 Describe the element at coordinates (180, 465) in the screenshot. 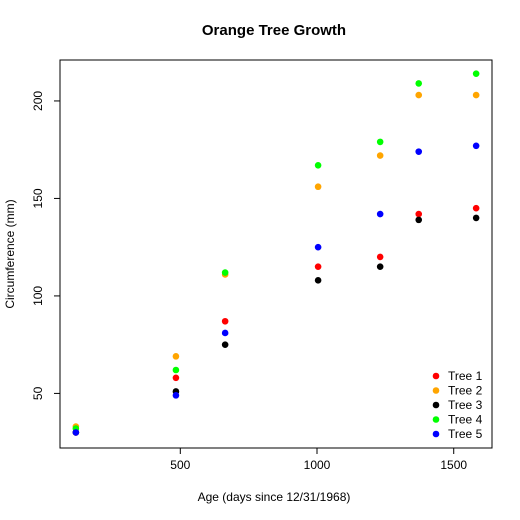

I see `x-tick-label: 500` at that location.